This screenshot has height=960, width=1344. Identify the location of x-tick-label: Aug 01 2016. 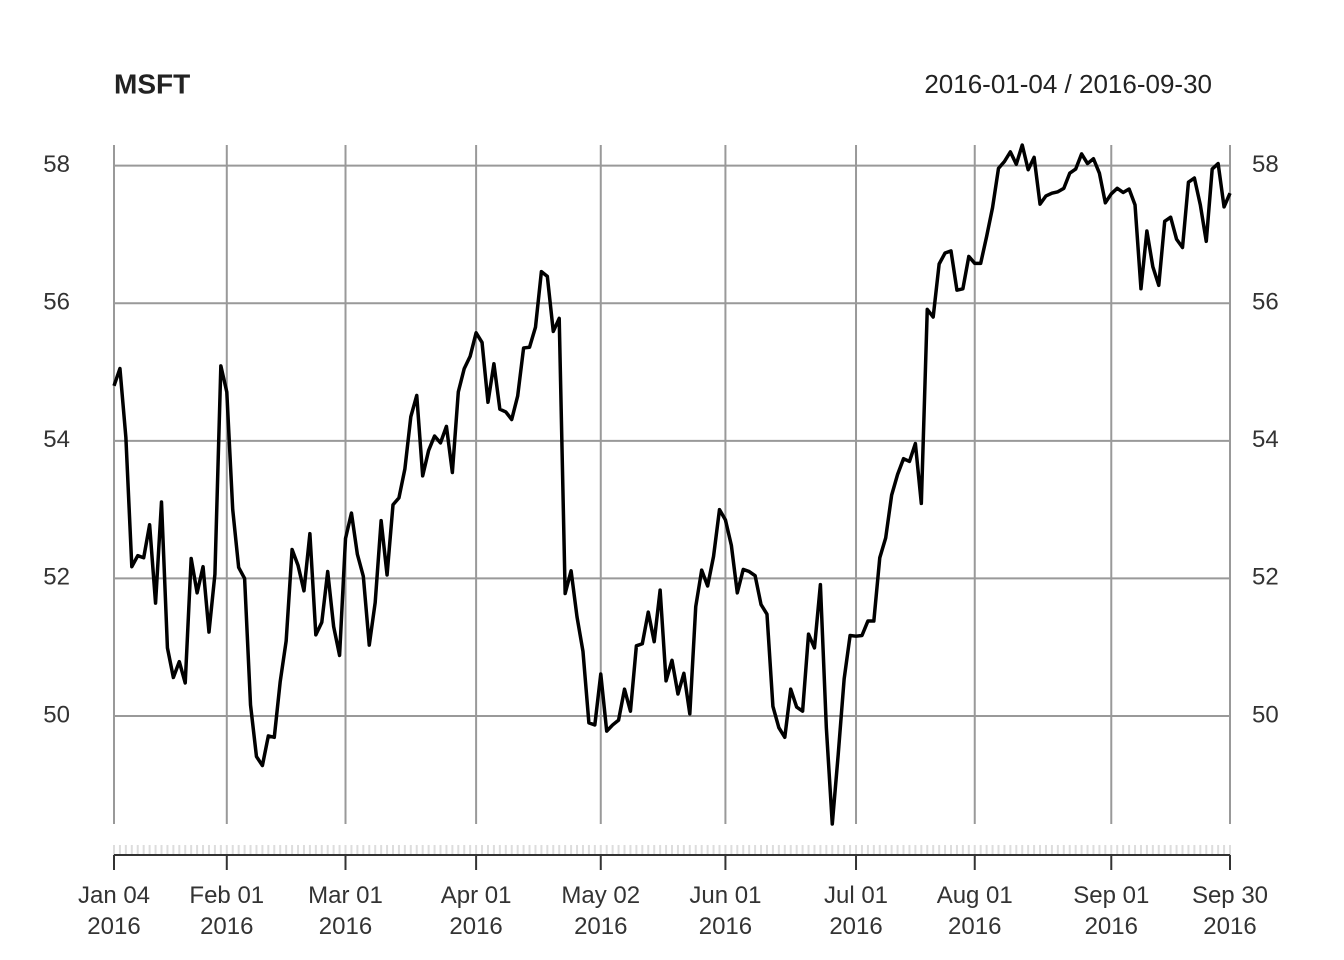
(974, 911).